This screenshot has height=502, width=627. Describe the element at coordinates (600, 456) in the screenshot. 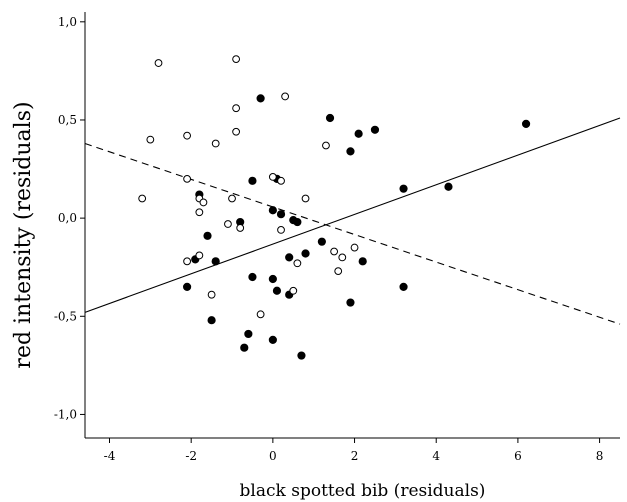

I see `x-tick-label: 8` at that location.